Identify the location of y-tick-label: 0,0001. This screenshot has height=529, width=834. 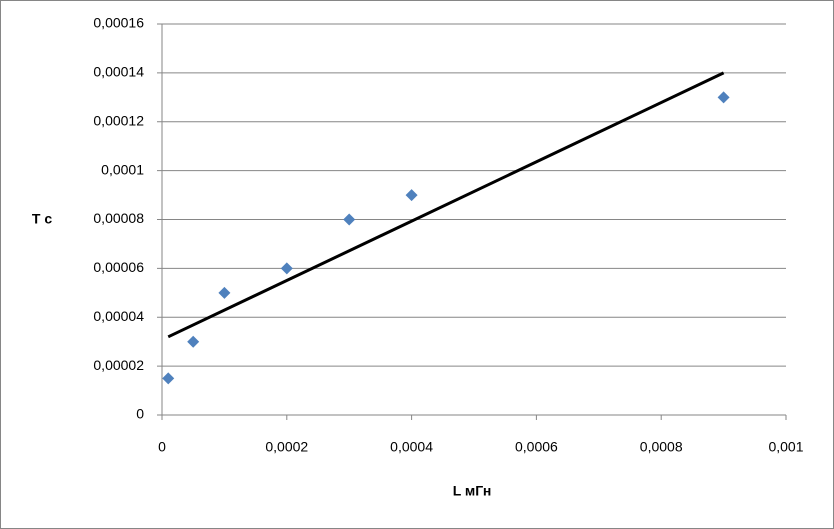
(122, 169).